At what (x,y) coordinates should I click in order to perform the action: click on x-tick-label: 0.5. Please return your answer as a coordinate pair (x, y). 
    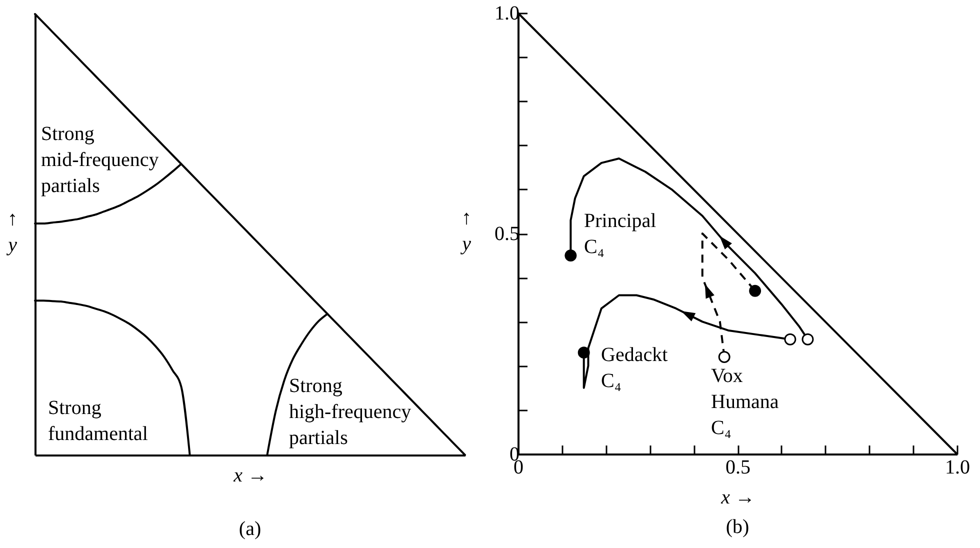
    Looking at the image, I should click on (738, 467).